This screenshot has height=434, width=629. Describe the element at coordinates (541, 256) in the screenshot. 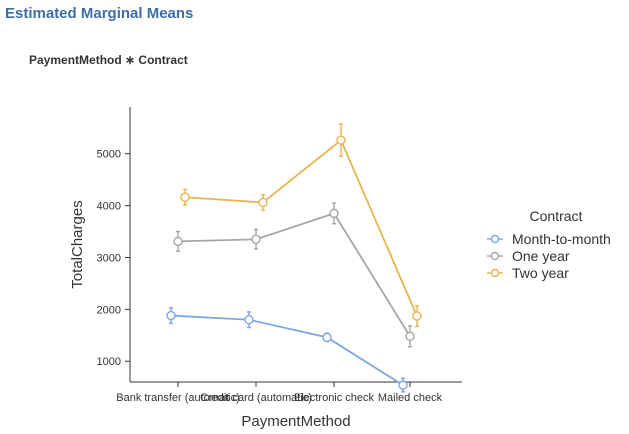

I see `legend-label: One year` at that location.